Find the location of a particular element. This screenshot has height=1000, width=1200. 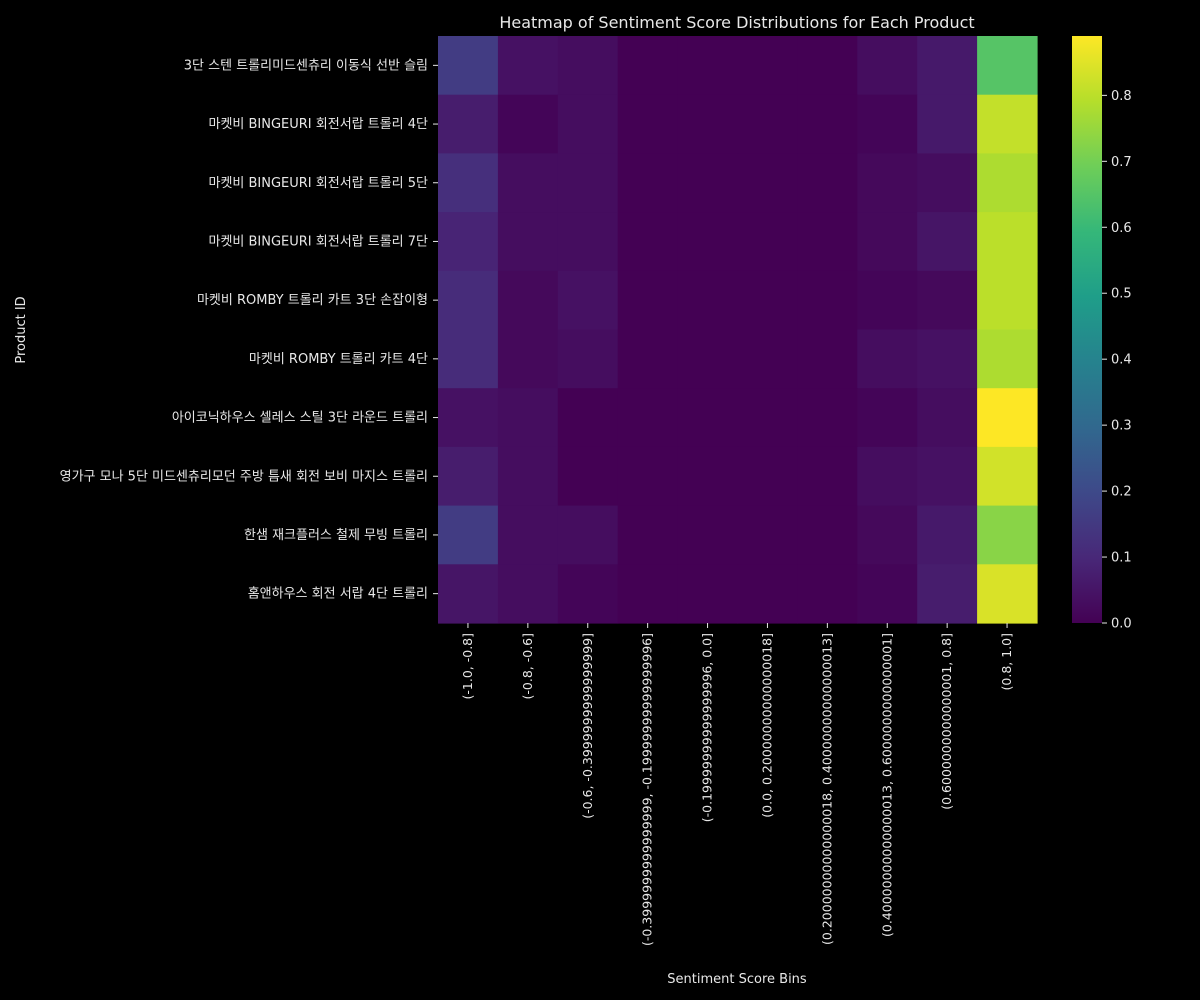

colorbar-tick-label: 0.8 is located at coordinates (1121, 96).